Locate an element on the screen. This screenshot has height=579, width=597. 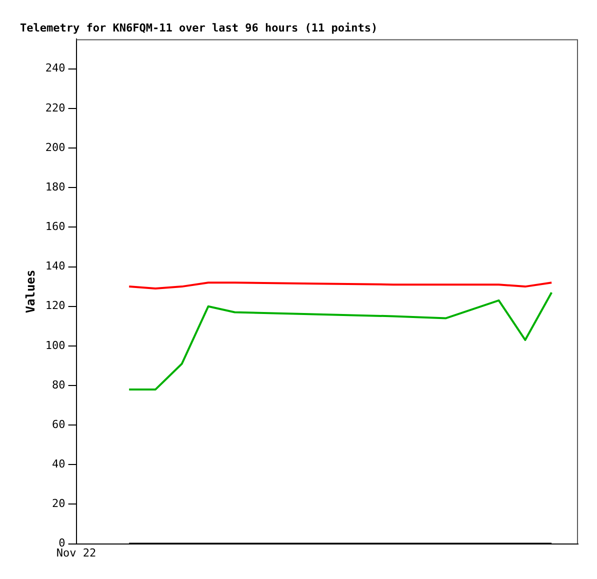
y-tick-label: 80 is located at coordinates (59, 385).